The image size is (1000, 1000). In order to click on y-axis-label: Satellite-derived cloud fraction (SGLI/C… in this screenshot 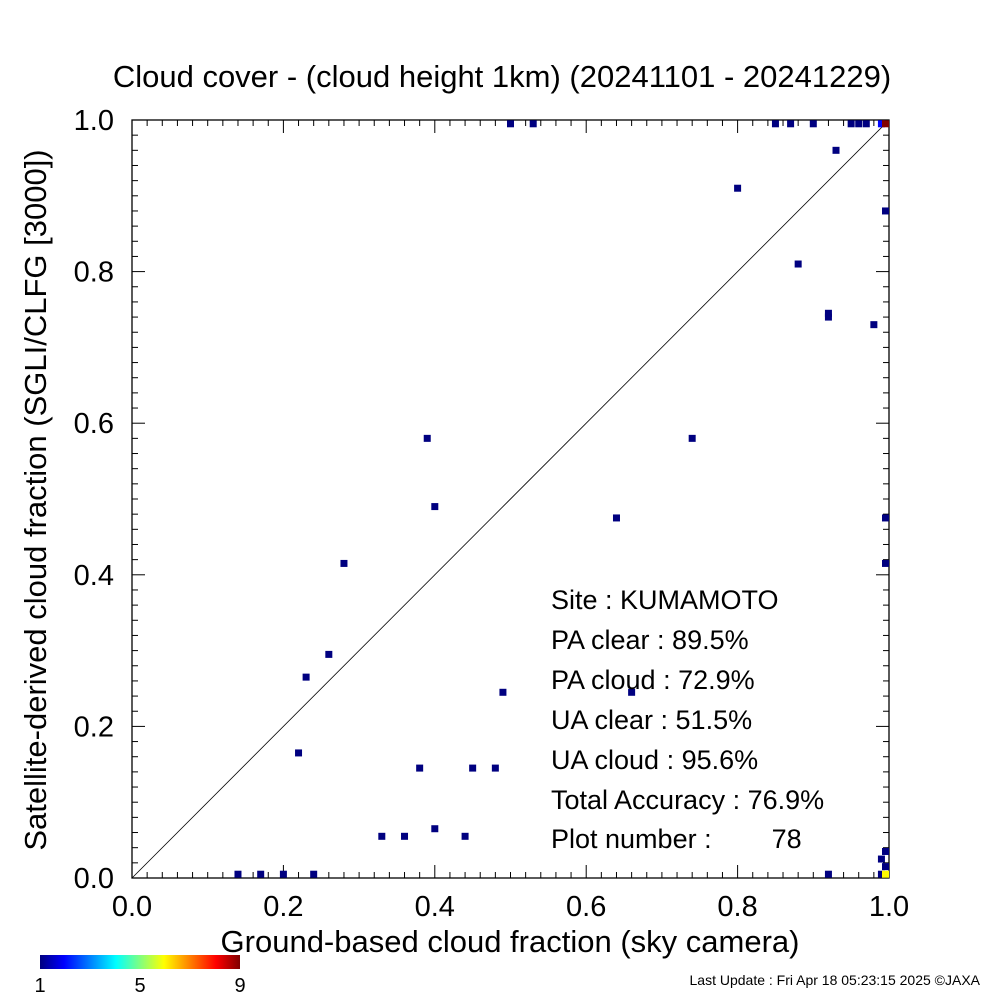, I will do `click(35, 499)`.